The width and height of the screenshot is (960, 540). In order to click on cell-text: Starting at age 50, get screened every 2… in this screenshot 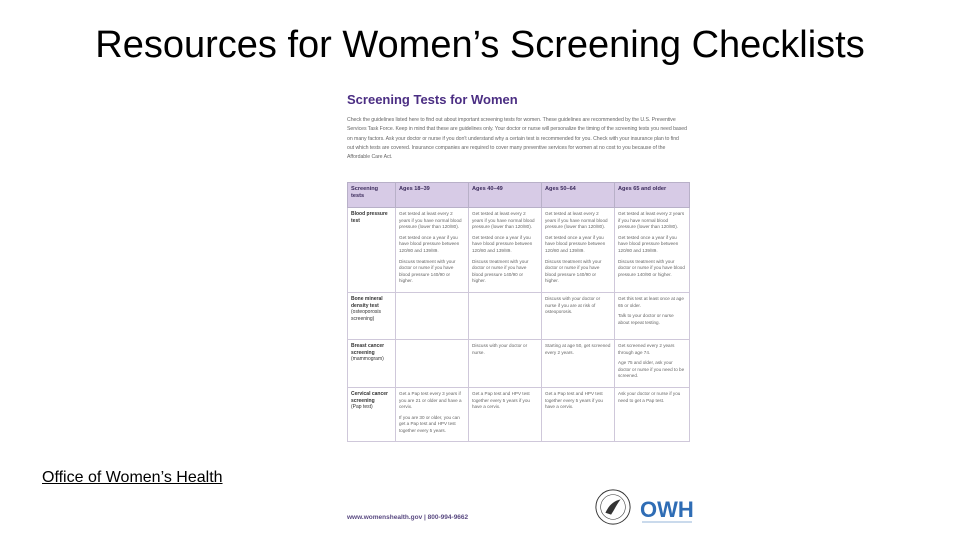, I will do `click(578, 348)`.